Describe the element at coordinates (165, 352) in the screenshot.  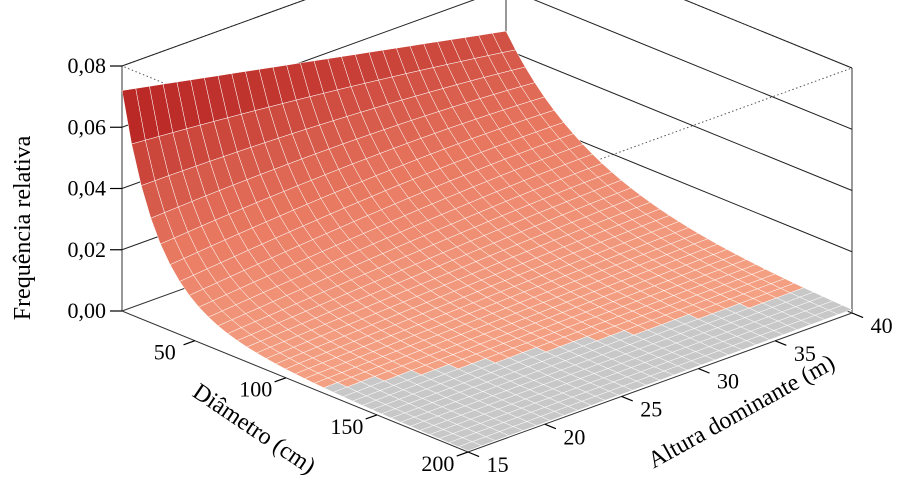
I see `x-tick-label: 50` at that location.